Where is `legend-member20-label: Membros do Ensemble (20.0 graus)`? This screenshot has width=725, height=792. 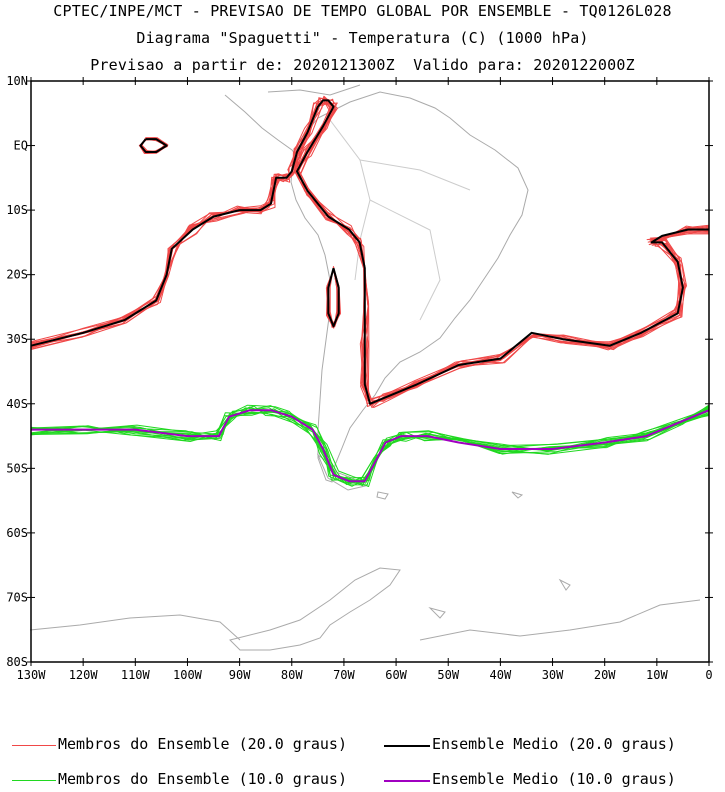 legend-member20-label: Membros do Ensemble (20.0 graus) is located at coordinates (202, 744).